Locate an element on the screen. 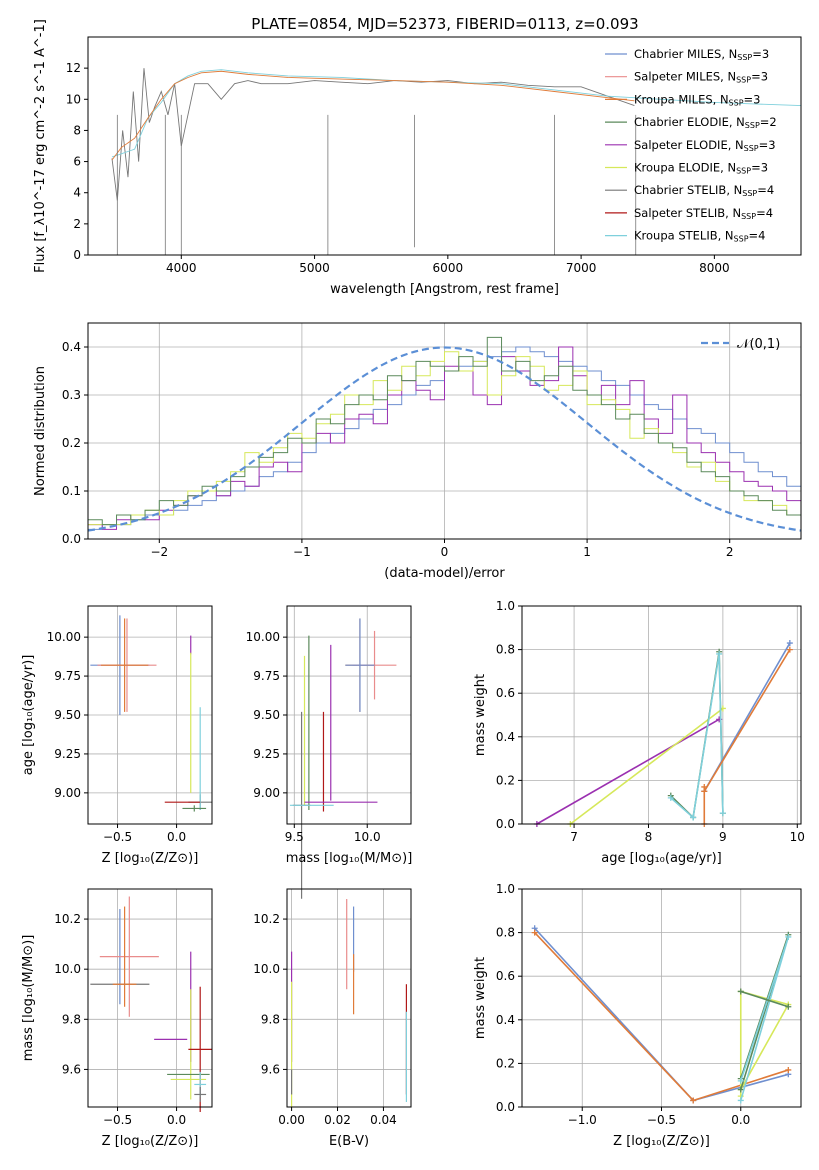 Image resolution: width=819 pixels, height=1170 pixels. x-axis-label: mass [log₁₀(M/M⊙)] is located at coordinates (349, 858).